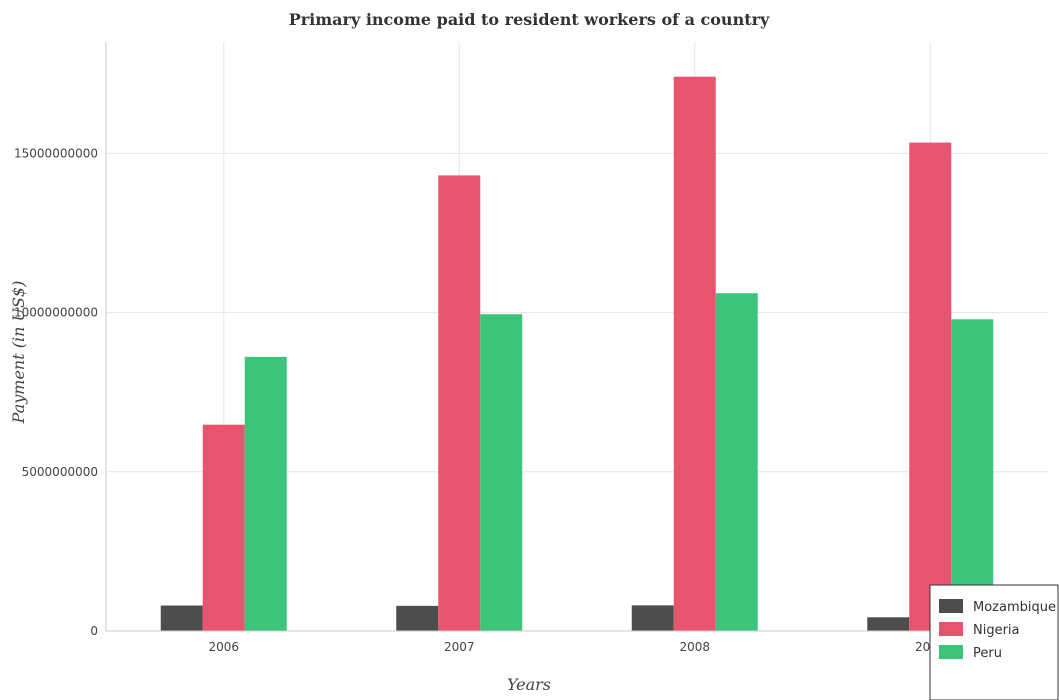  I want to click on bar-peru-2008, so click(736, 462).